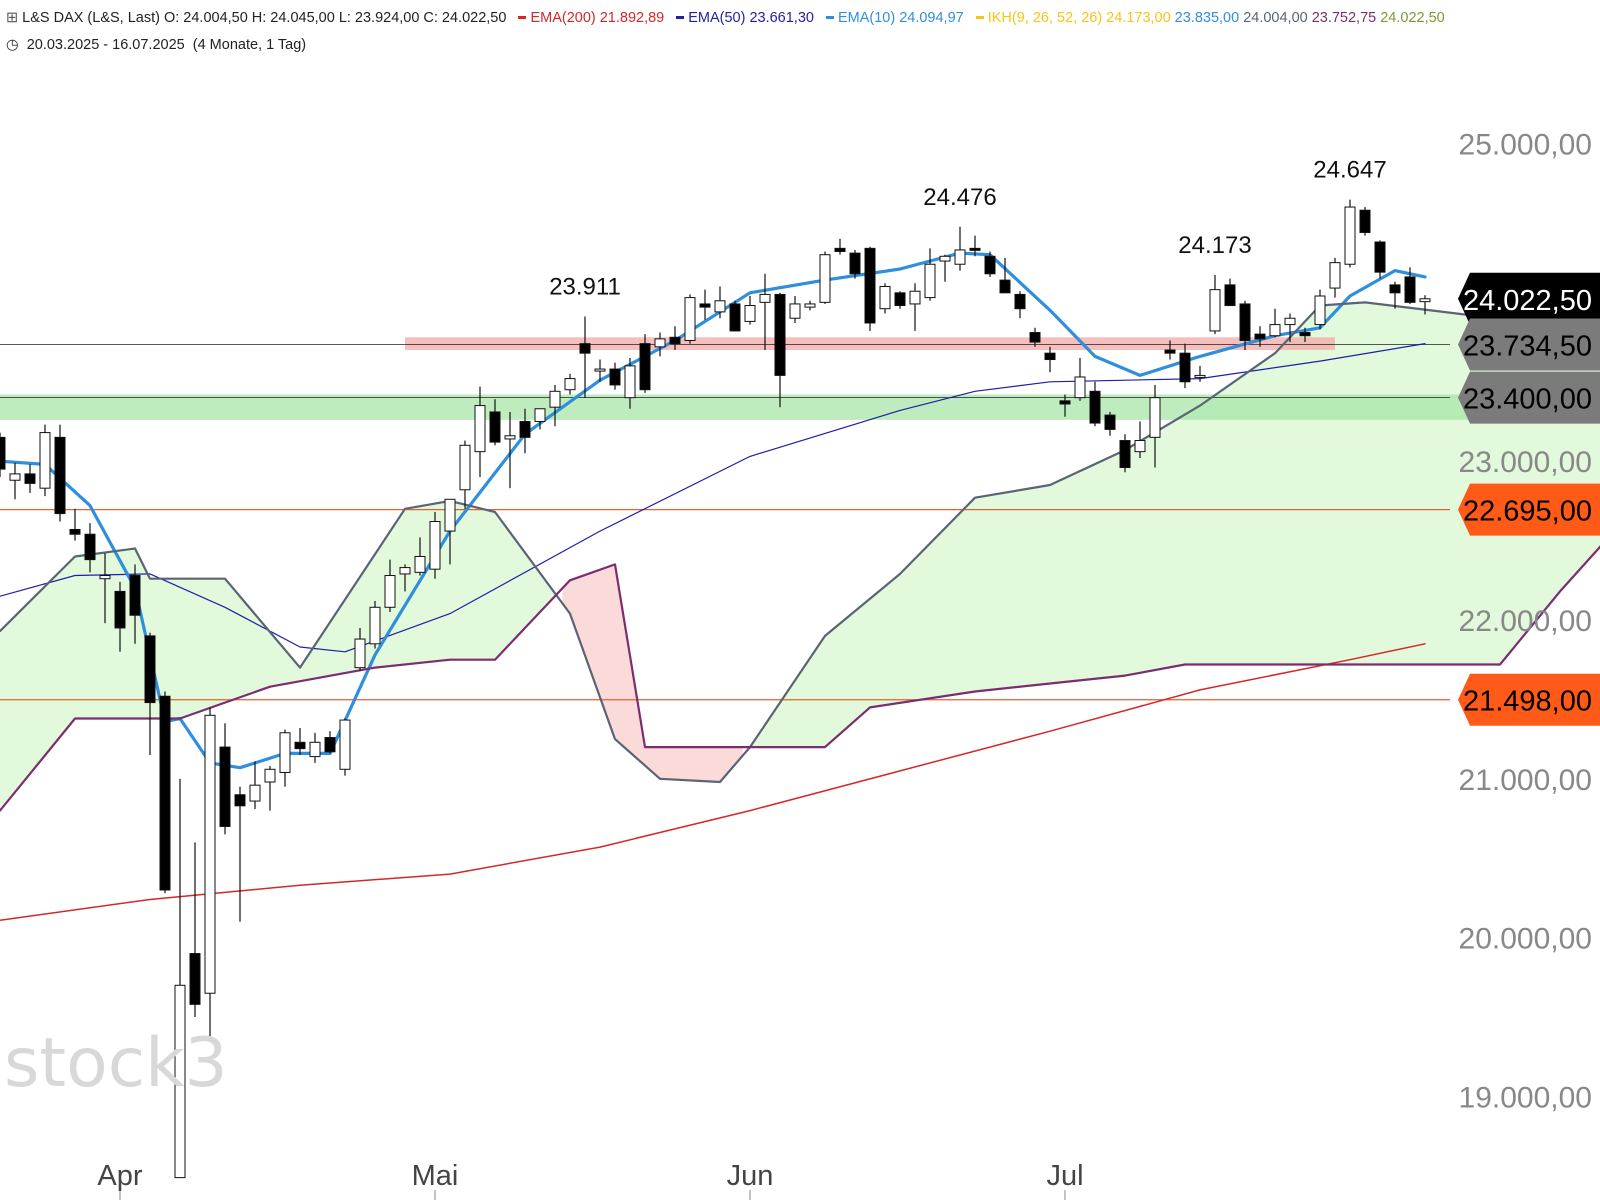 The width and height of the screenshot is (1600, 1200). I want to click on price-tag-label-3: 22.695,00, so click(1527, 512).